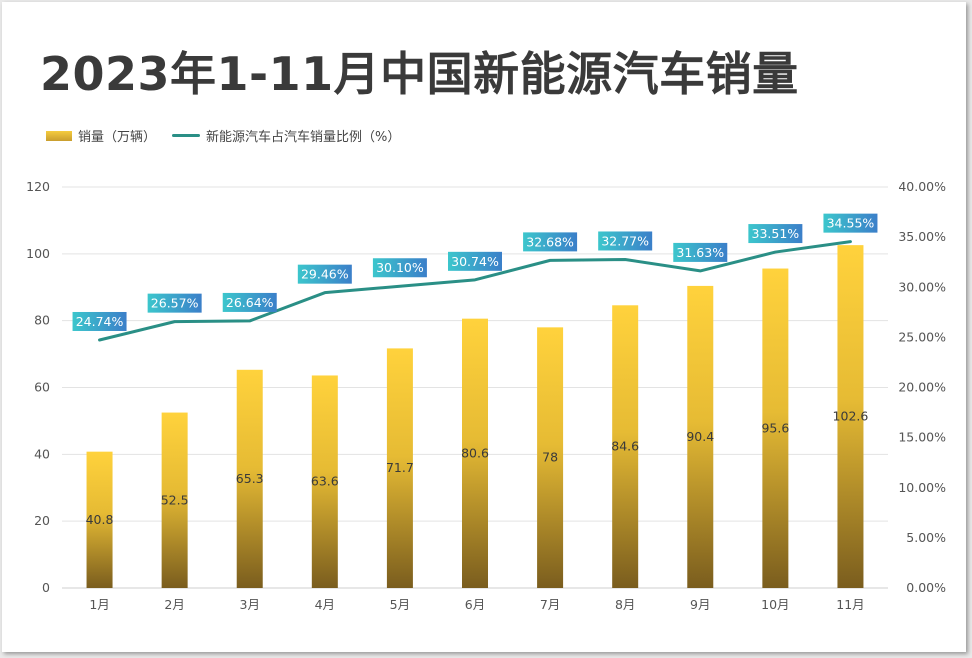  I want to click on line-data-label: 32.68%, so click(550, 241).